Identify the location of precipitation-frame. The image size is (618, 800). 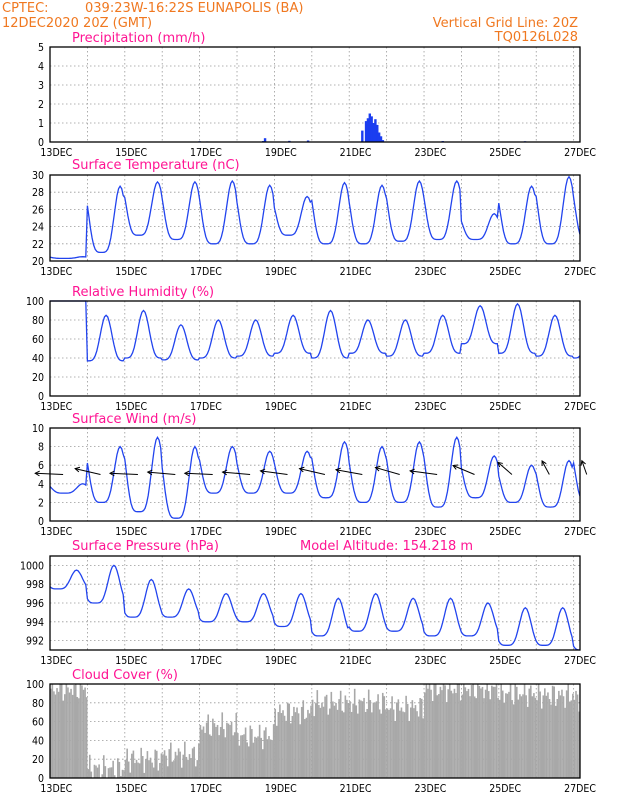
(315, 94).